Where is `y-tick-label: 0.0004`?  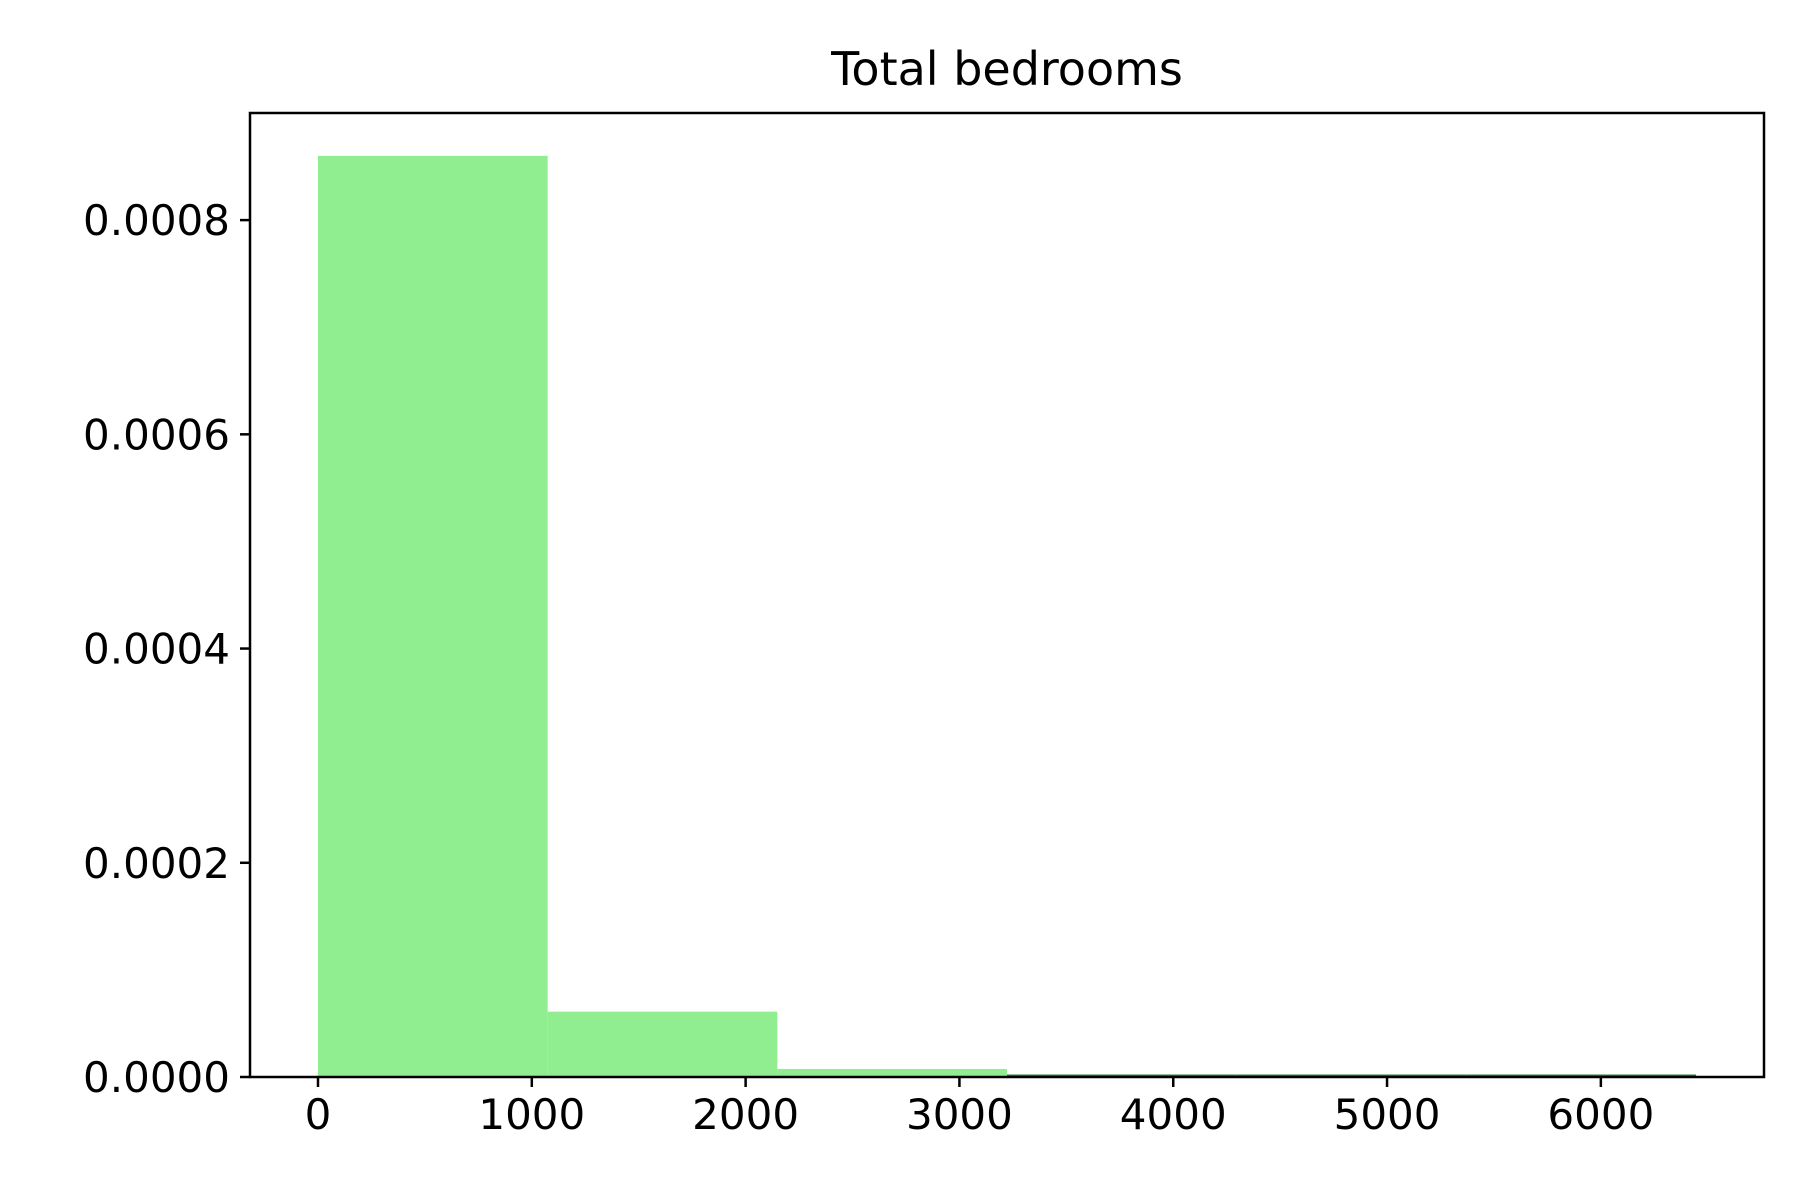
y-tick-label: 0.0004 is located at coordinates (156, 649).